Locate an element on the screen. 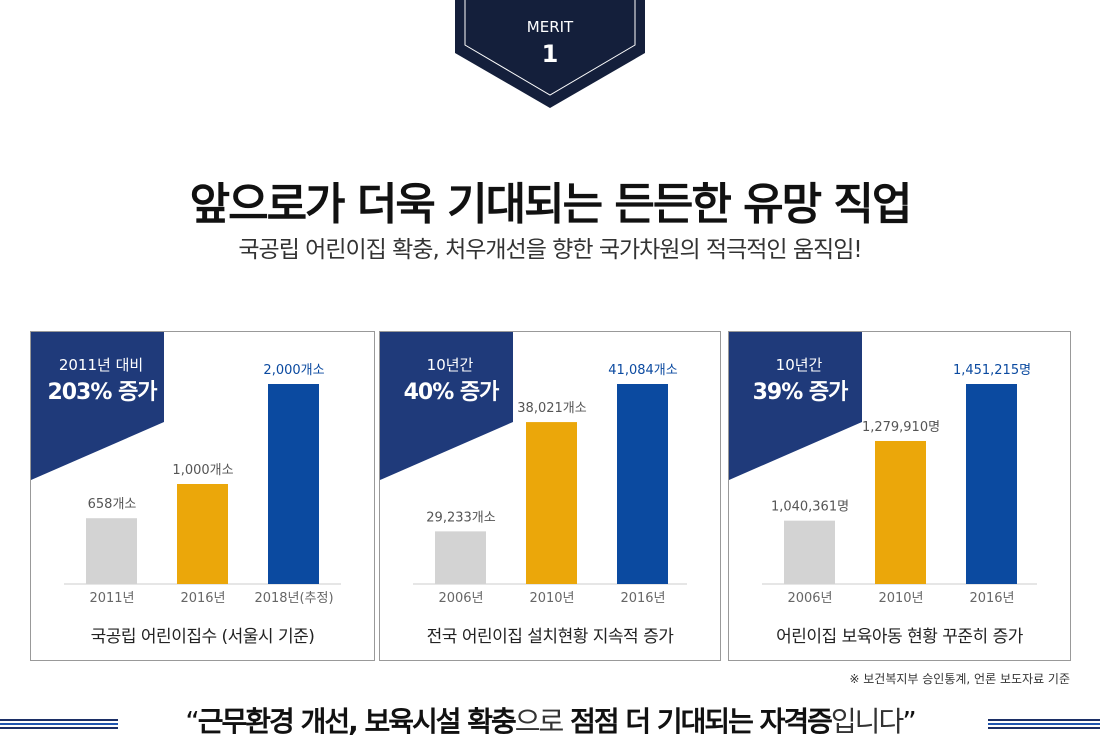  data-label: 1,279,910명 is located at coordinates (901, 427).